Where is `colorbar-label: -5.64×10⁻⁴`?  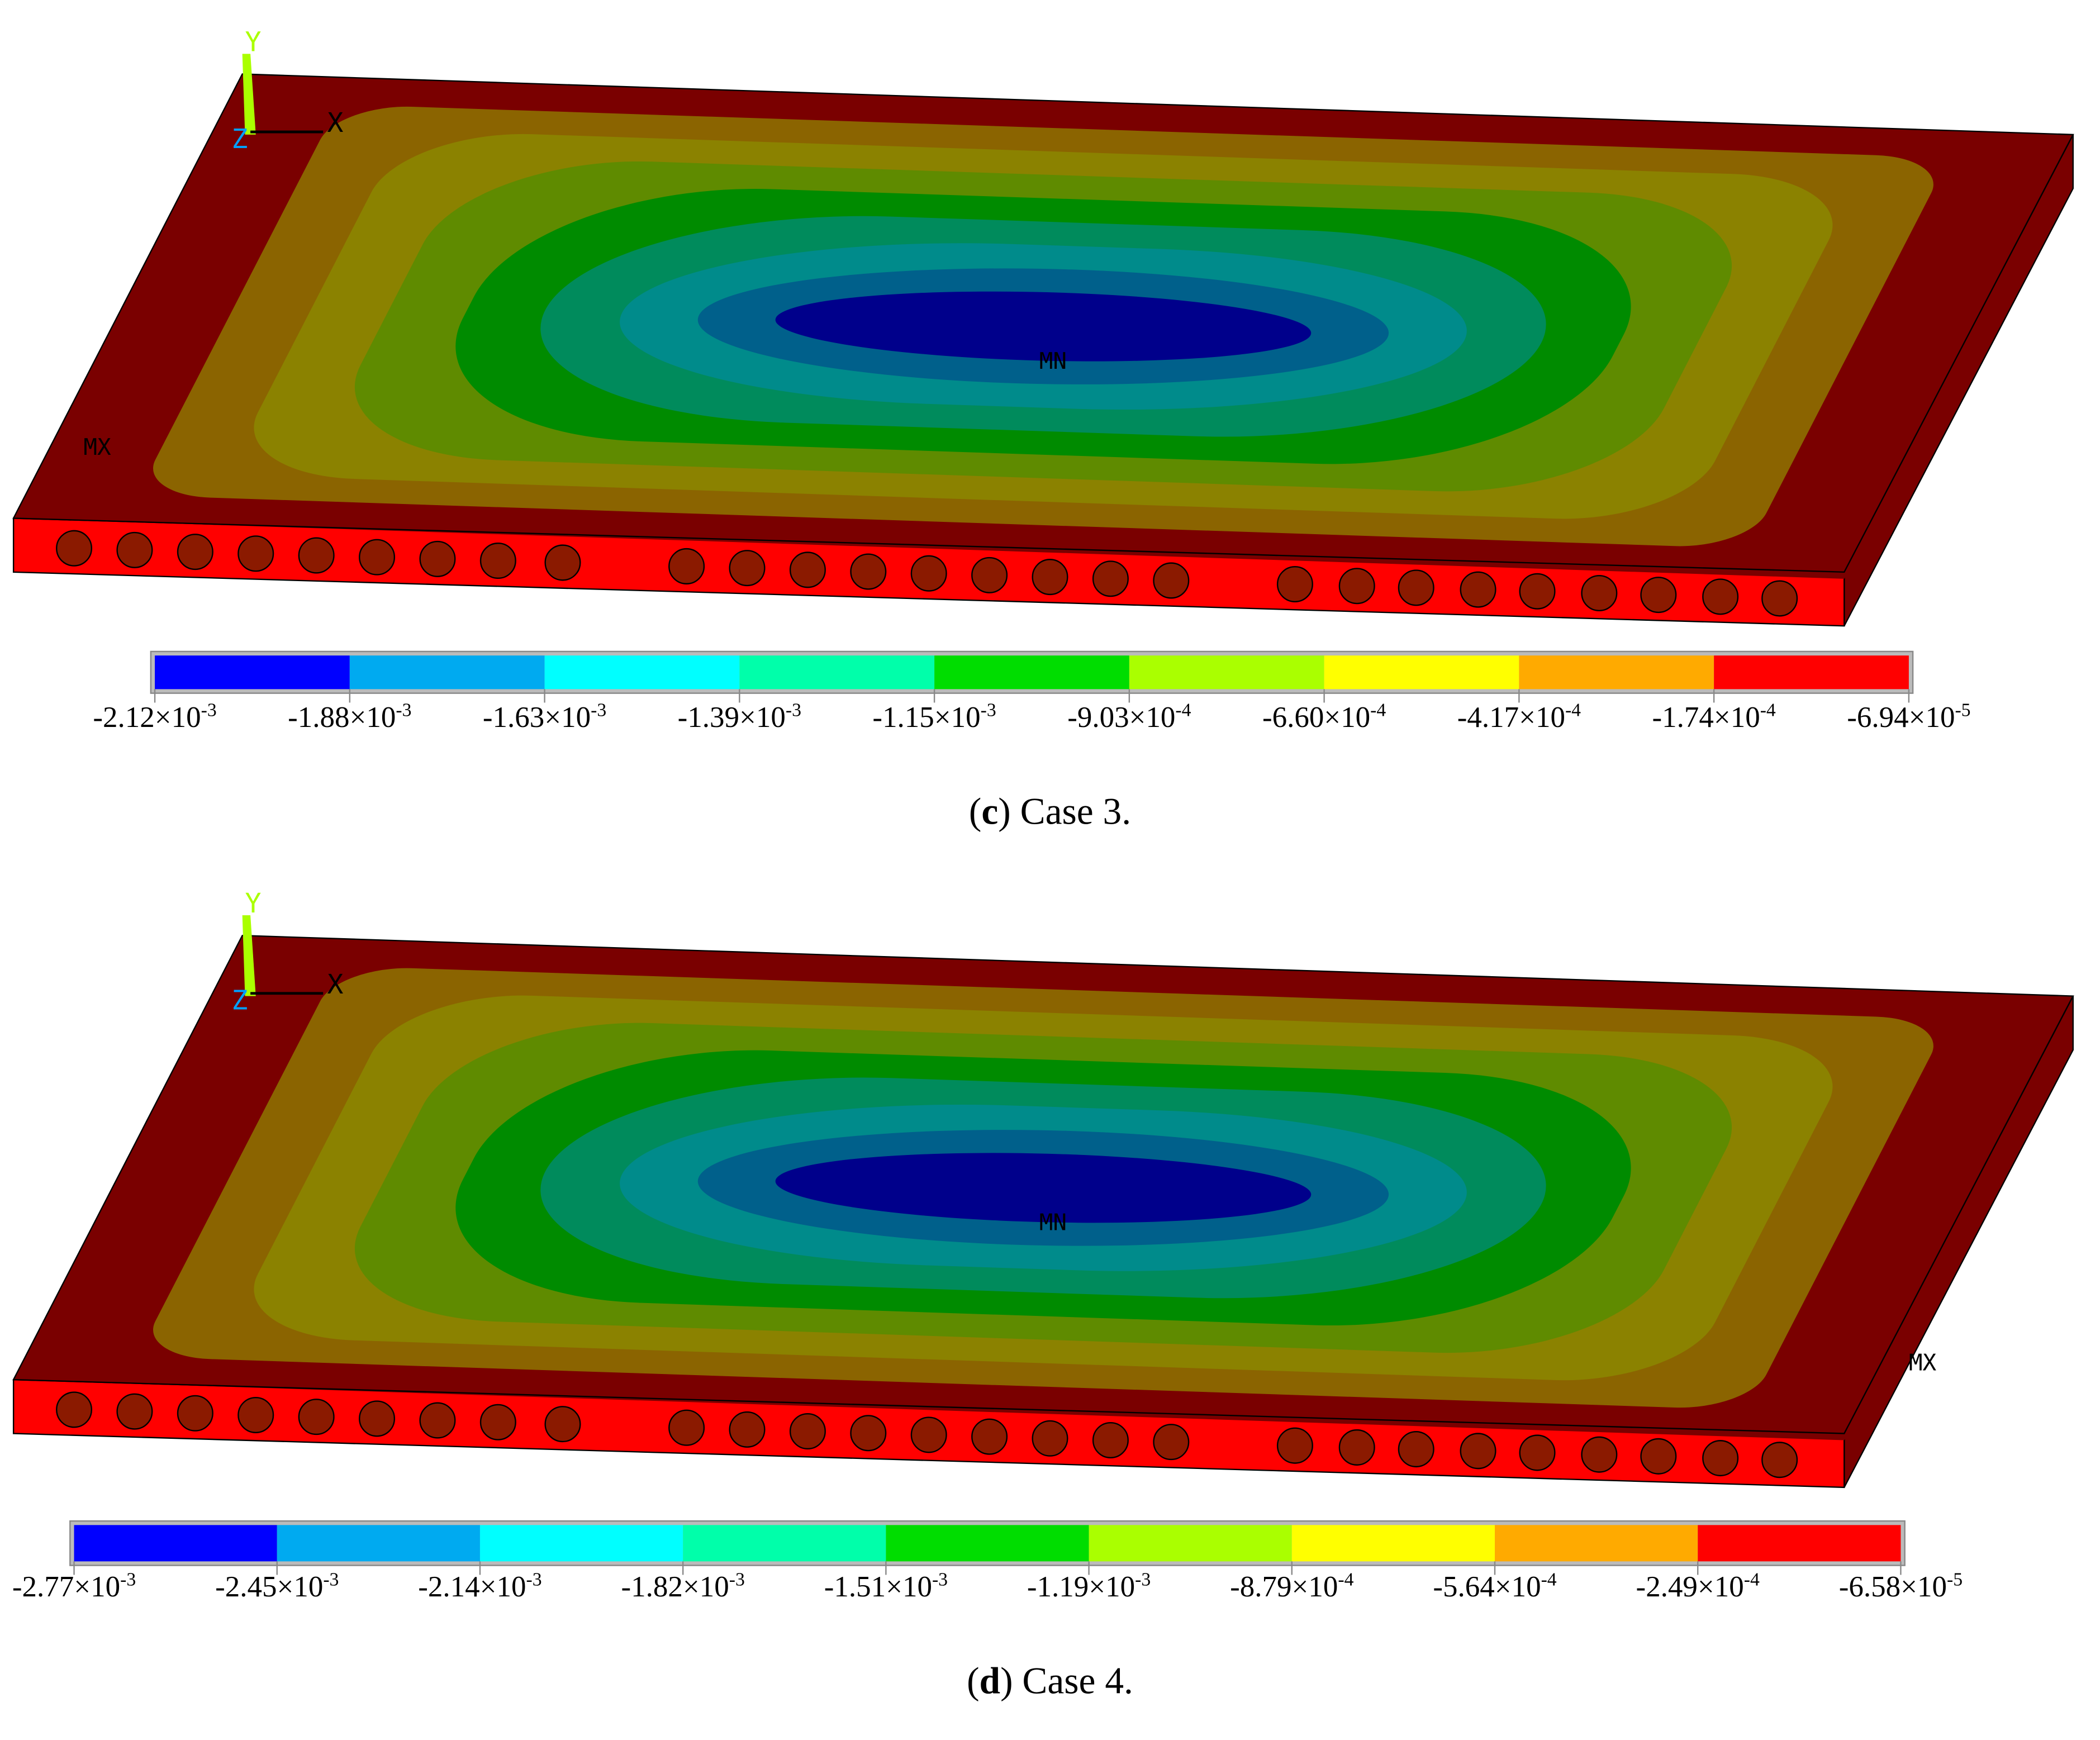
colorbar-label: -5.64×10⁻⁴ is located at coordinates (1494, 1586).